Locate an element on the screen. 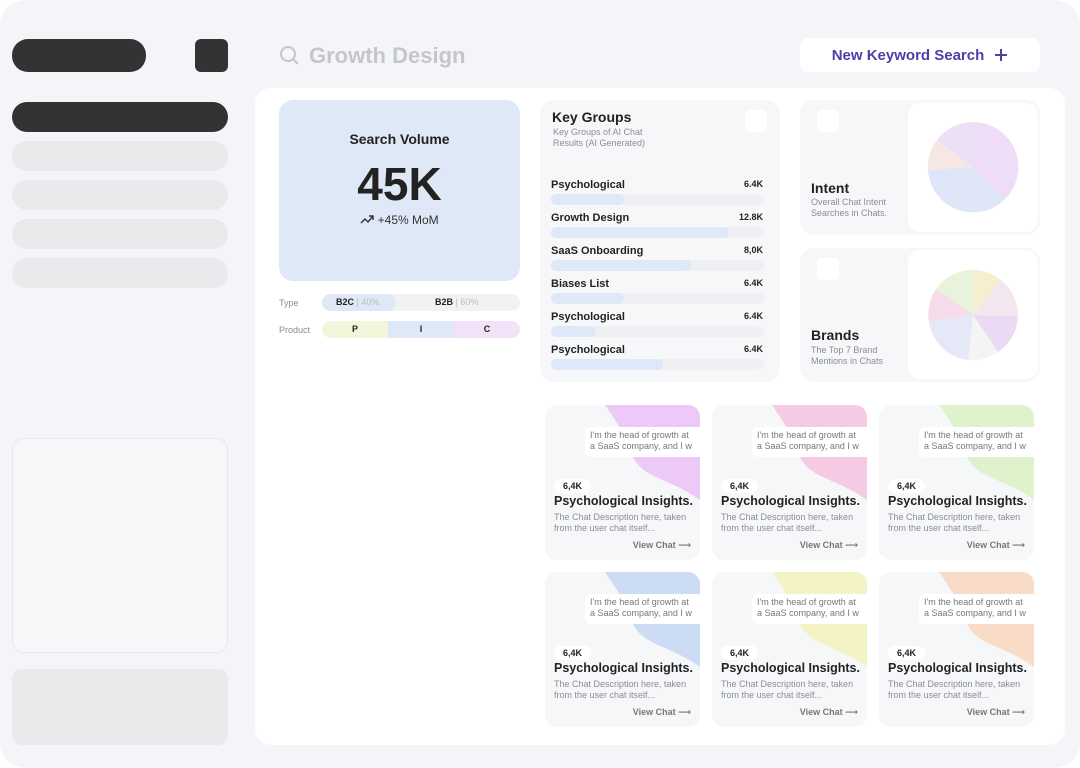 This screenshot has width=1080, height=768. pie-panel is located at coordinates (973, 314).